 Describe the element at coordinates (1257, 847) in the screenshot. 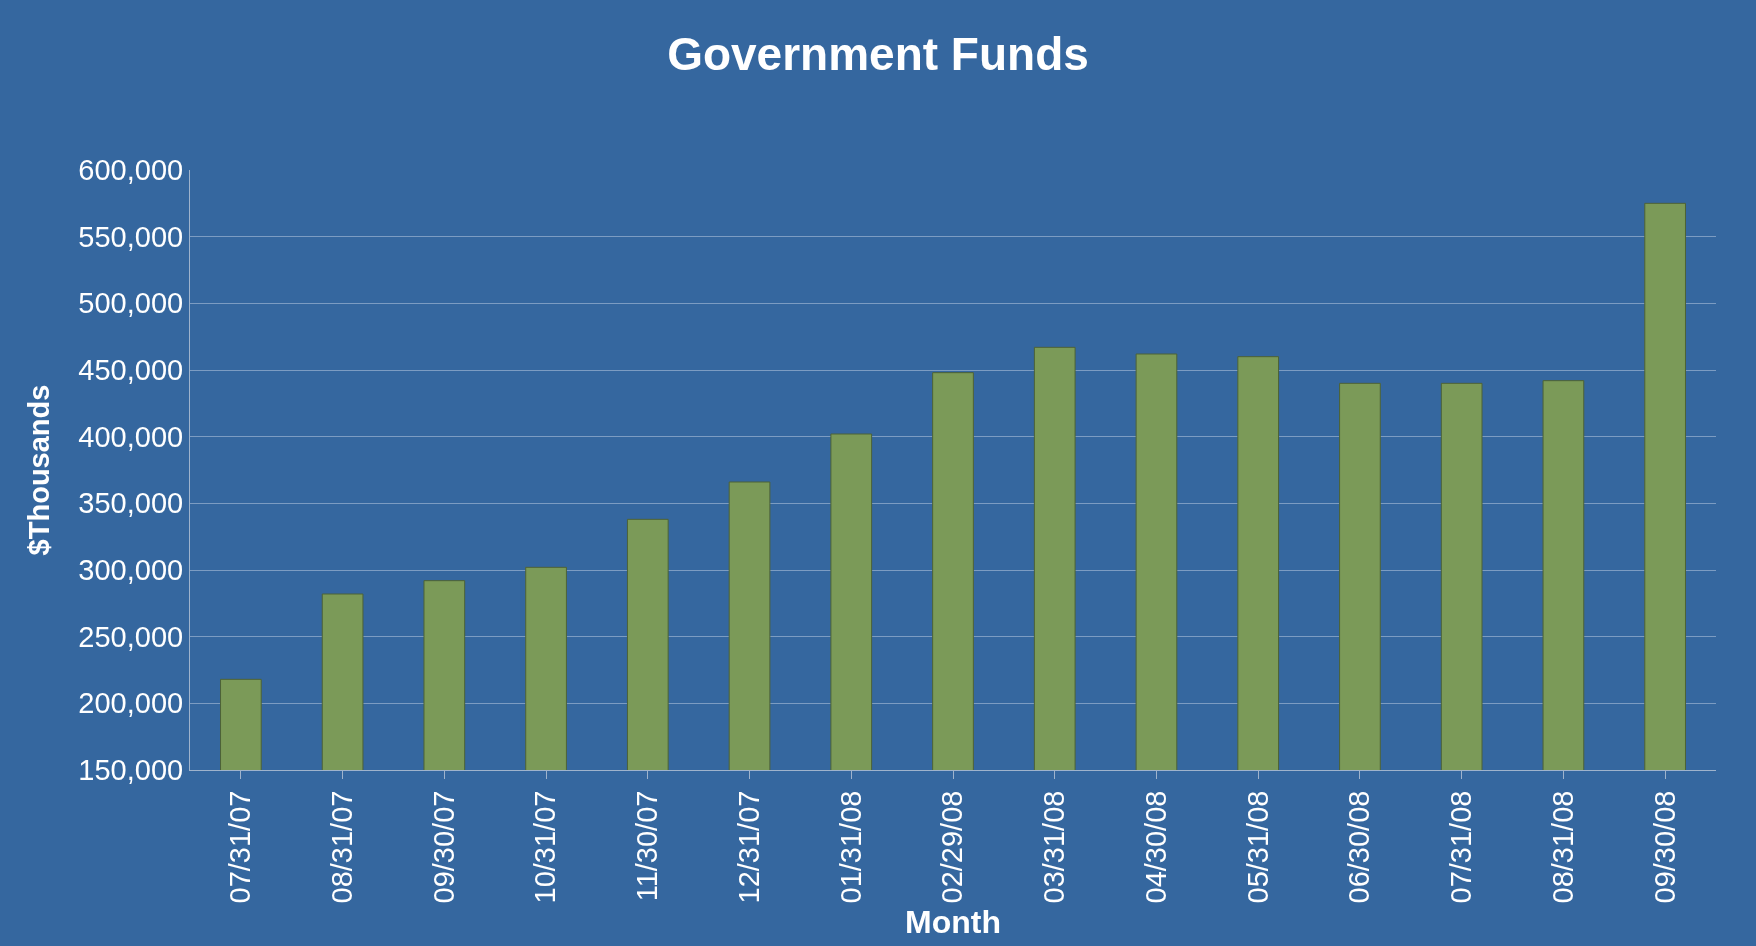

I see `x-tick-label: 05/31/08` at that location.